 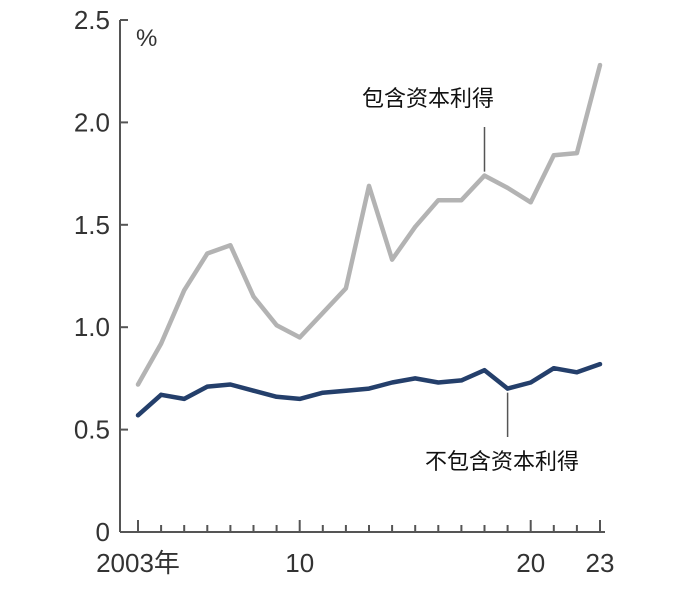 I want to click on x-tick-label: 23, so click(x=600, y=563).